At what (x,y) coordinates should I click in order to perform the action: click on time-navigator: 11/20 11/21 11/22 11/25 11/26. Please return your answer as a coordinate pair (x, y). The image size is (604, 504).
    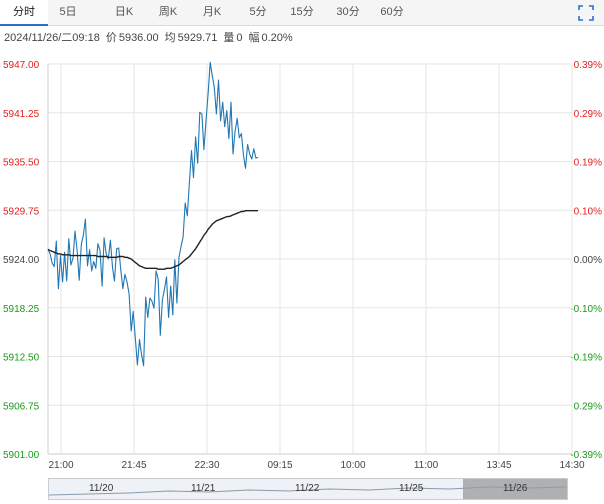
    Looking at the image, I should click on (308, 489).